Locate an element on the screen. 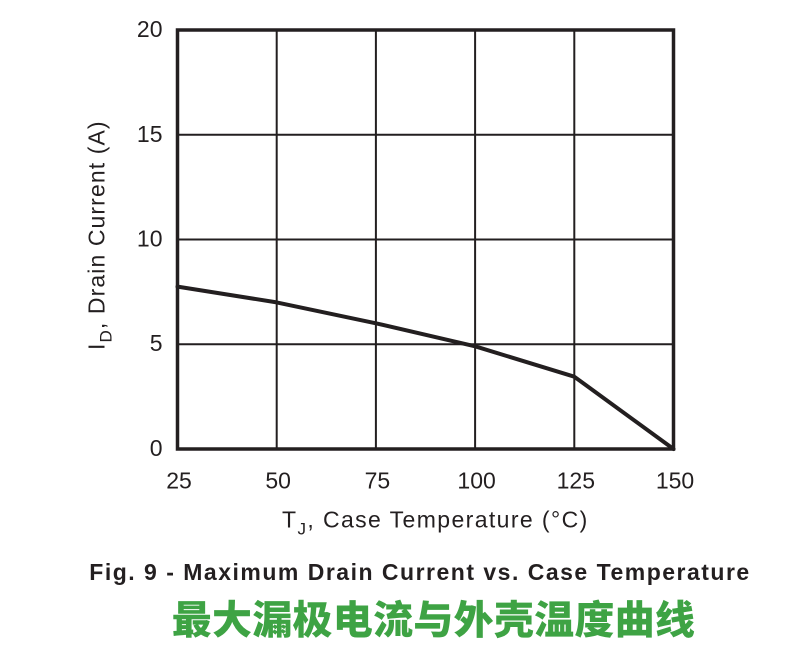  svg-text: 50 is located at coordinates (278, 481).